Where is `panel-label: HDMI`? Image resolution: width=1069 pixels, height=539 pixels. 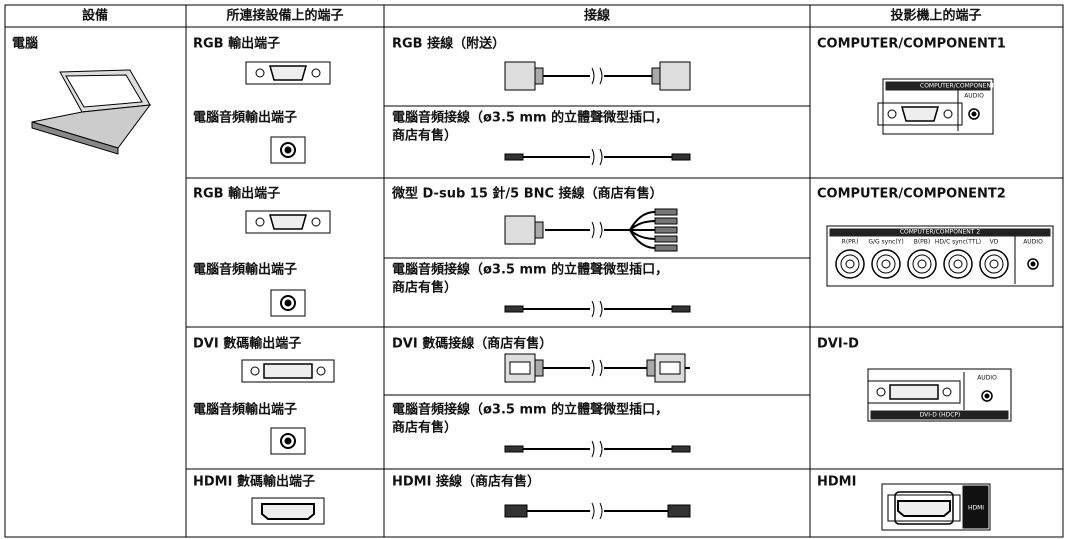
panel-label: HDMI is located at coordinates (976, 508).